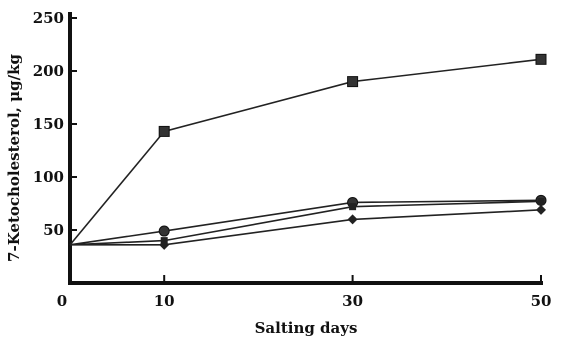 The image size is (561, 344). What do you see at coordinates (306, 328) in the screenshot?
I see `x-axis-title: Salting days` at bounding box center [306, 328].